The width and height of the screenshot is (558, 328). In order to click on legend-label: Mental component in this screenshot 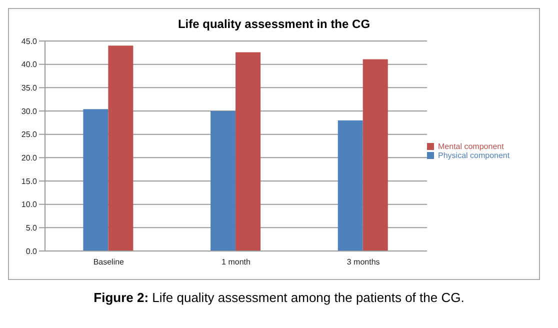, I will do `click(471, 146)`.